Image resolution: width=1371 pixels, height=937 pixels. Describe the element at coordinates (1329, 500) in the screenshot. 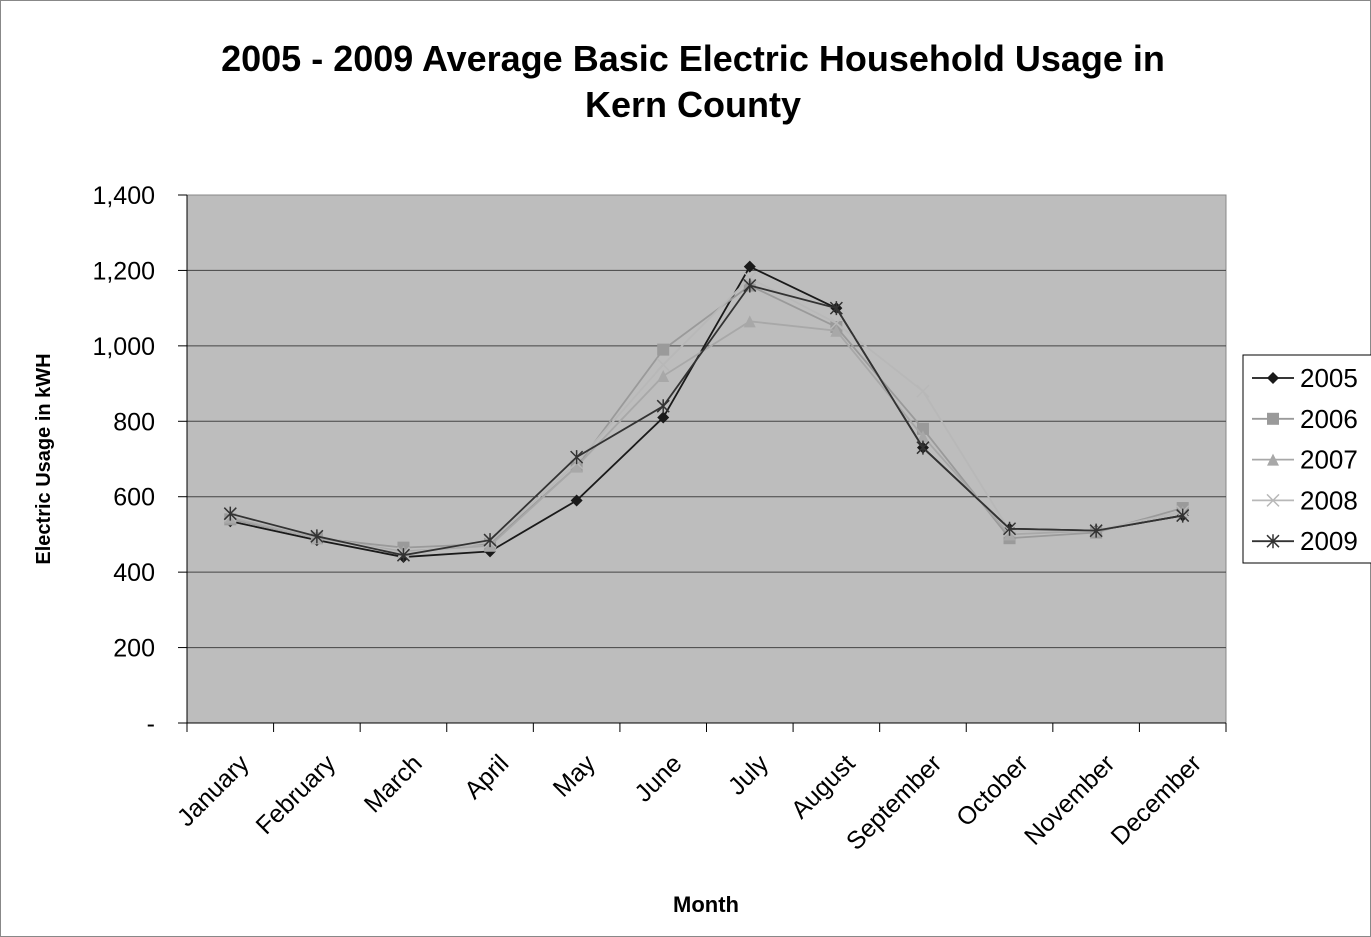

I see `legend-label: 2008` at that location.